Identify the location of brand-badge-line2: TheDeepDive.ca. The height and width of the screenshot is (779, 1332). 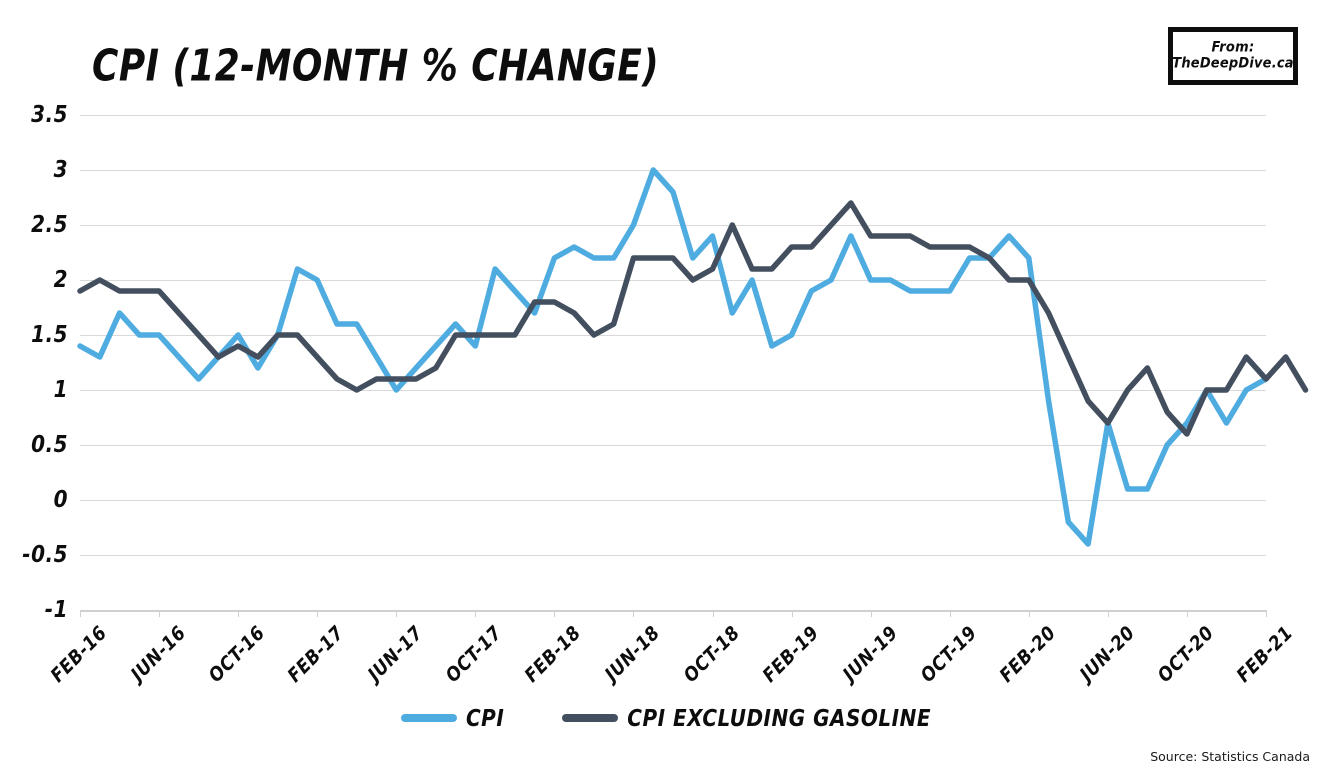
(1233, 63).